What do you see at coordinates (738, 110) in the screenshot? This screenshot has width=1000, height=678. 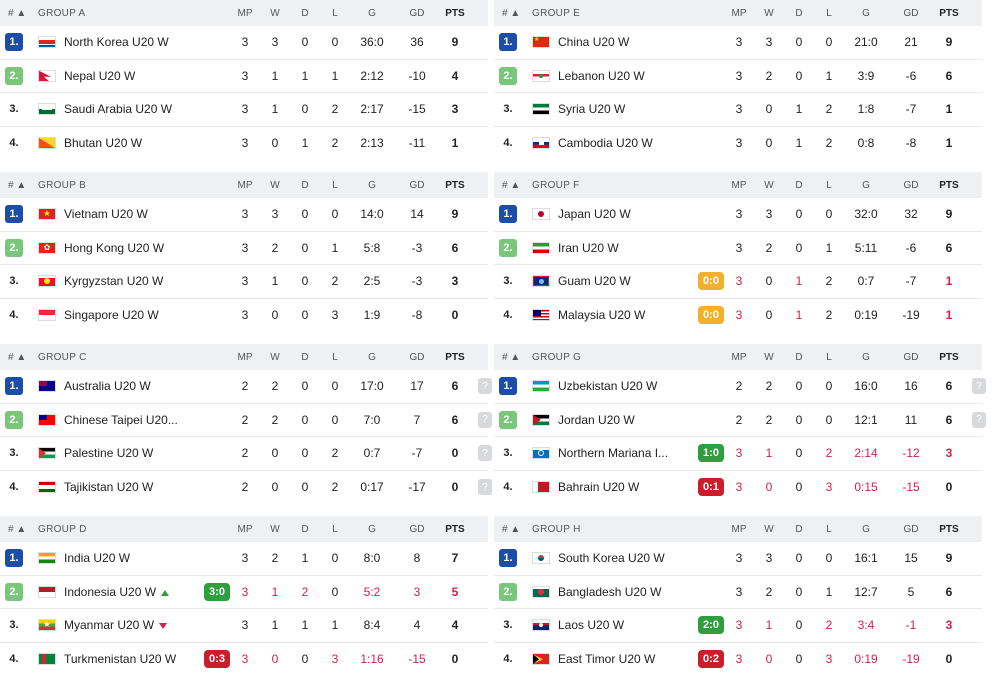 I see `table-row: 3. Syria U20 W 3 0 1 2 1:8 -7 1` at bounding box center [738, 110].